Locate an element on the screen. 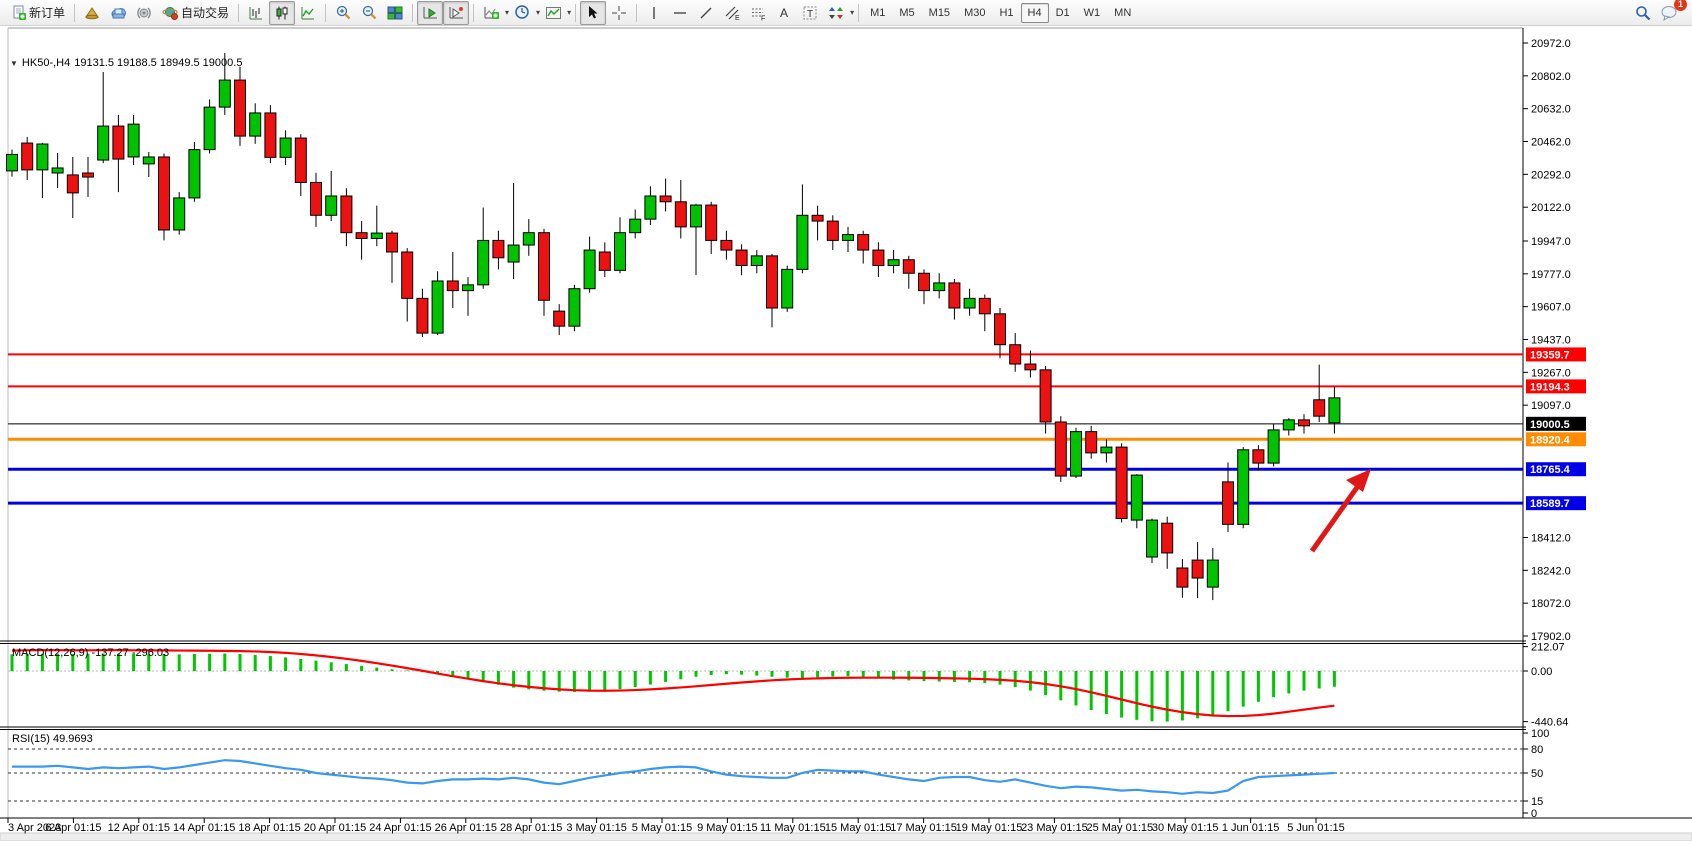  autotrade-button: 自动交易 is located at coordinates (195, 13).